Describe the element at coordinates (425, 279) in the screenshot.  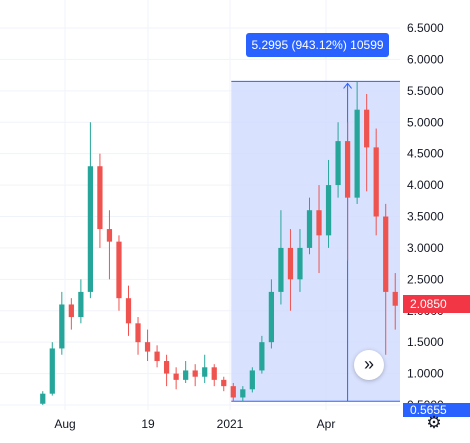
I see `price-axis-label: 2.5000` at that location.